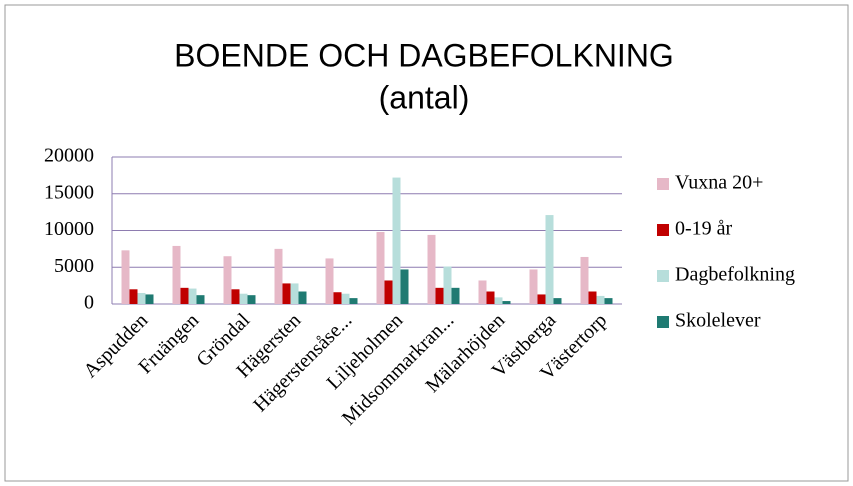  Describe the element at coordinates (74, 266) in the screenshot. I see `y-tick-label: 5000` at that location.